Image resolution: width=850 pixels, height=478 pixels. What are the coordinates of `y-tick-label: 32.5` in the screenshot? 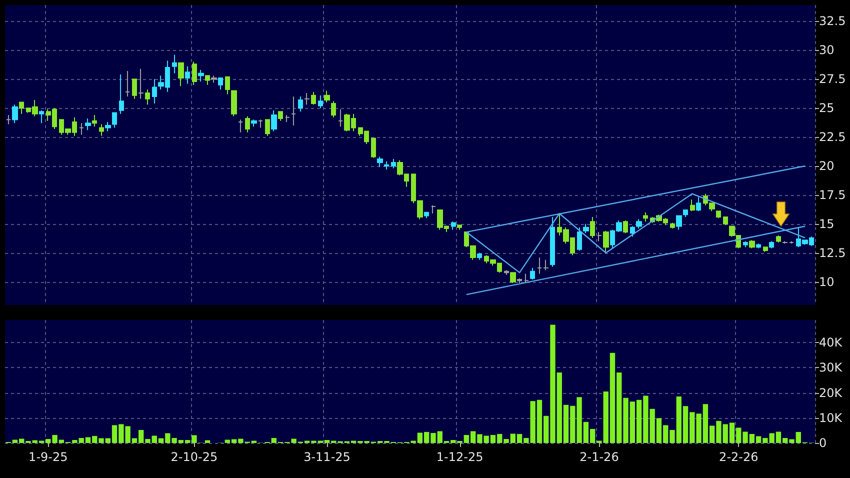 It's located at (832, 21).